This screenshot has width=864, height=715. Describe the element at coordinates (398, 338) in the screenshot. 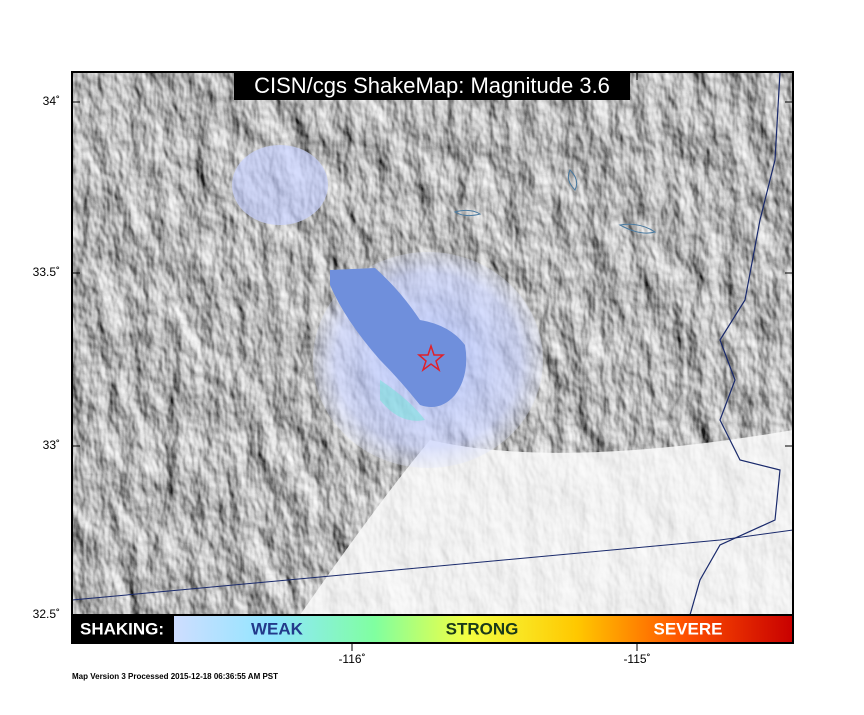

I see `salton-sea` at that location.